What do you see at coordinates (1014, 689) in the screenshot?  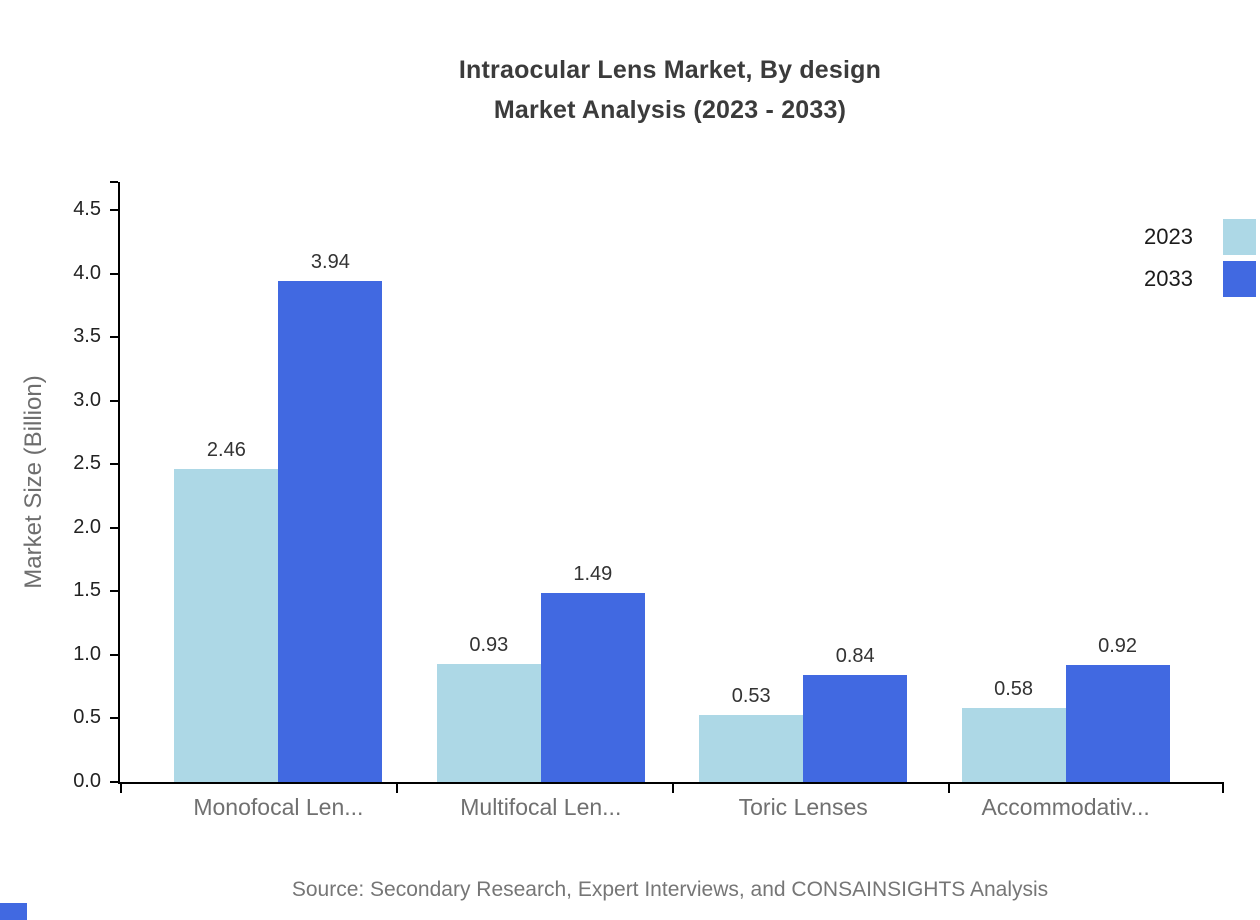 I see `bar-value-label: 0.58` at bounding box center [1014, 689].